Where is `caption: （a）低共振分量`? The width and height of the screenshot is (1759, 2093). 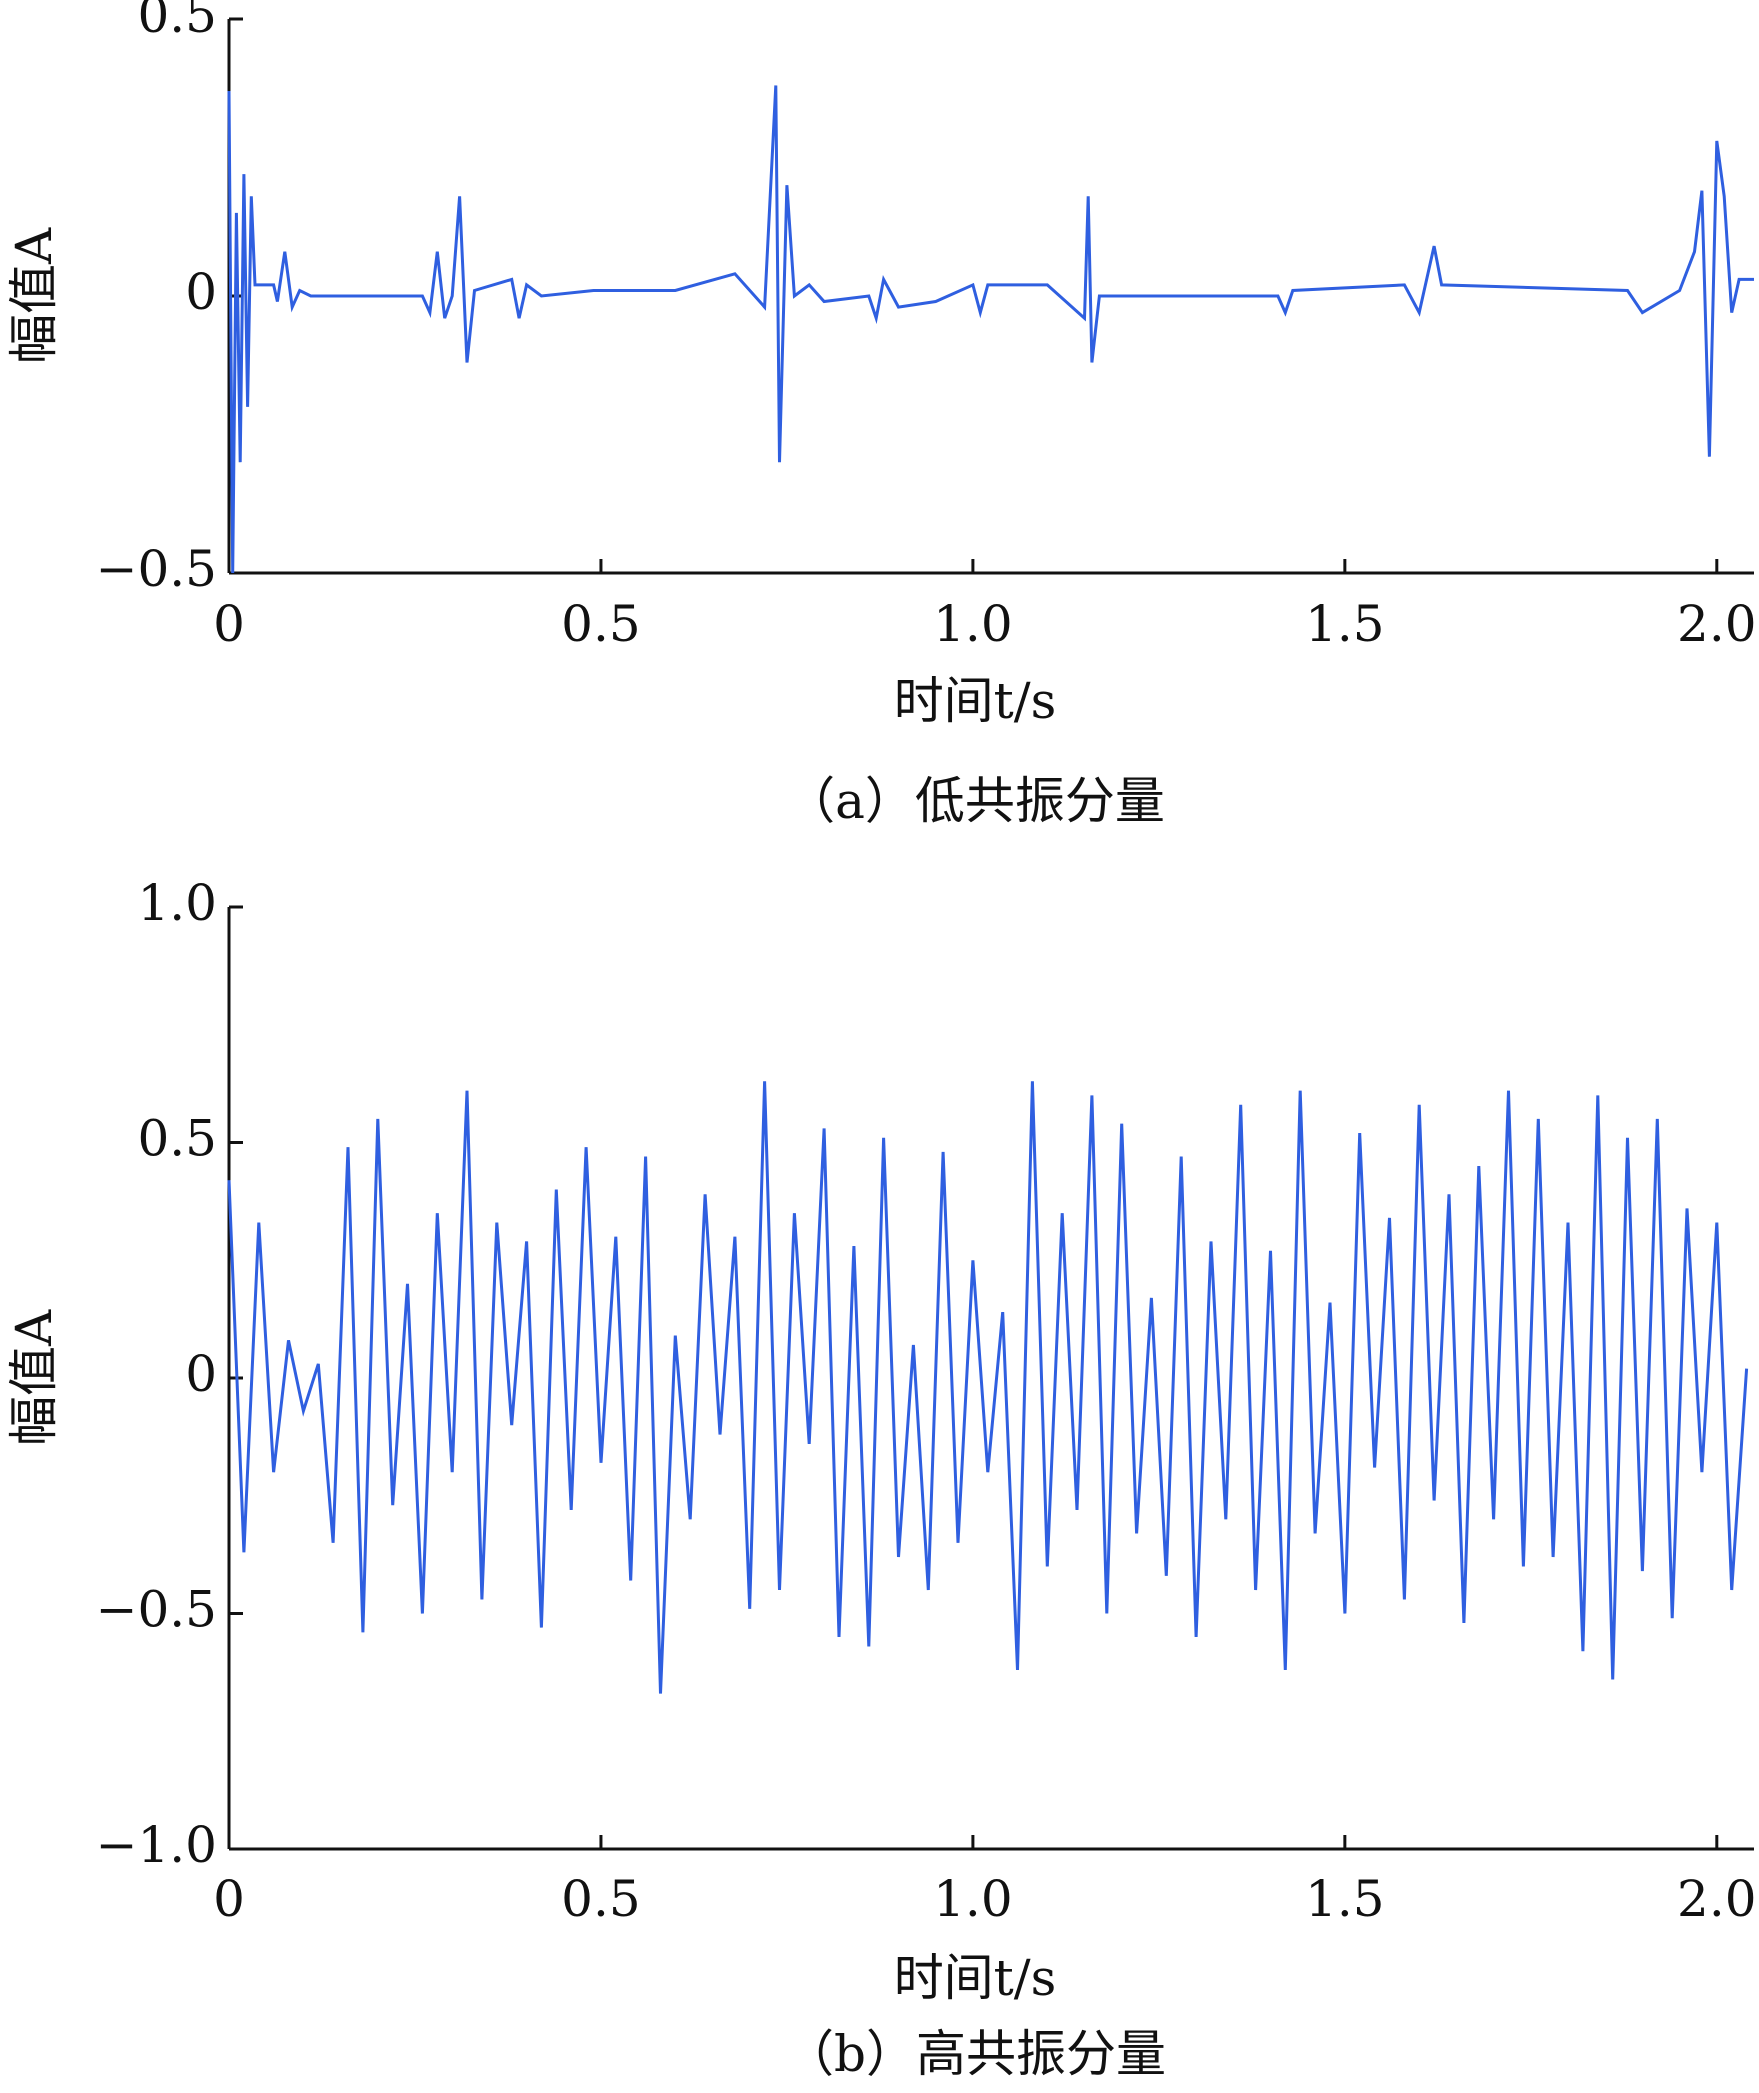
caption: （a）低共振分量 is located at coordinates (975, 801).